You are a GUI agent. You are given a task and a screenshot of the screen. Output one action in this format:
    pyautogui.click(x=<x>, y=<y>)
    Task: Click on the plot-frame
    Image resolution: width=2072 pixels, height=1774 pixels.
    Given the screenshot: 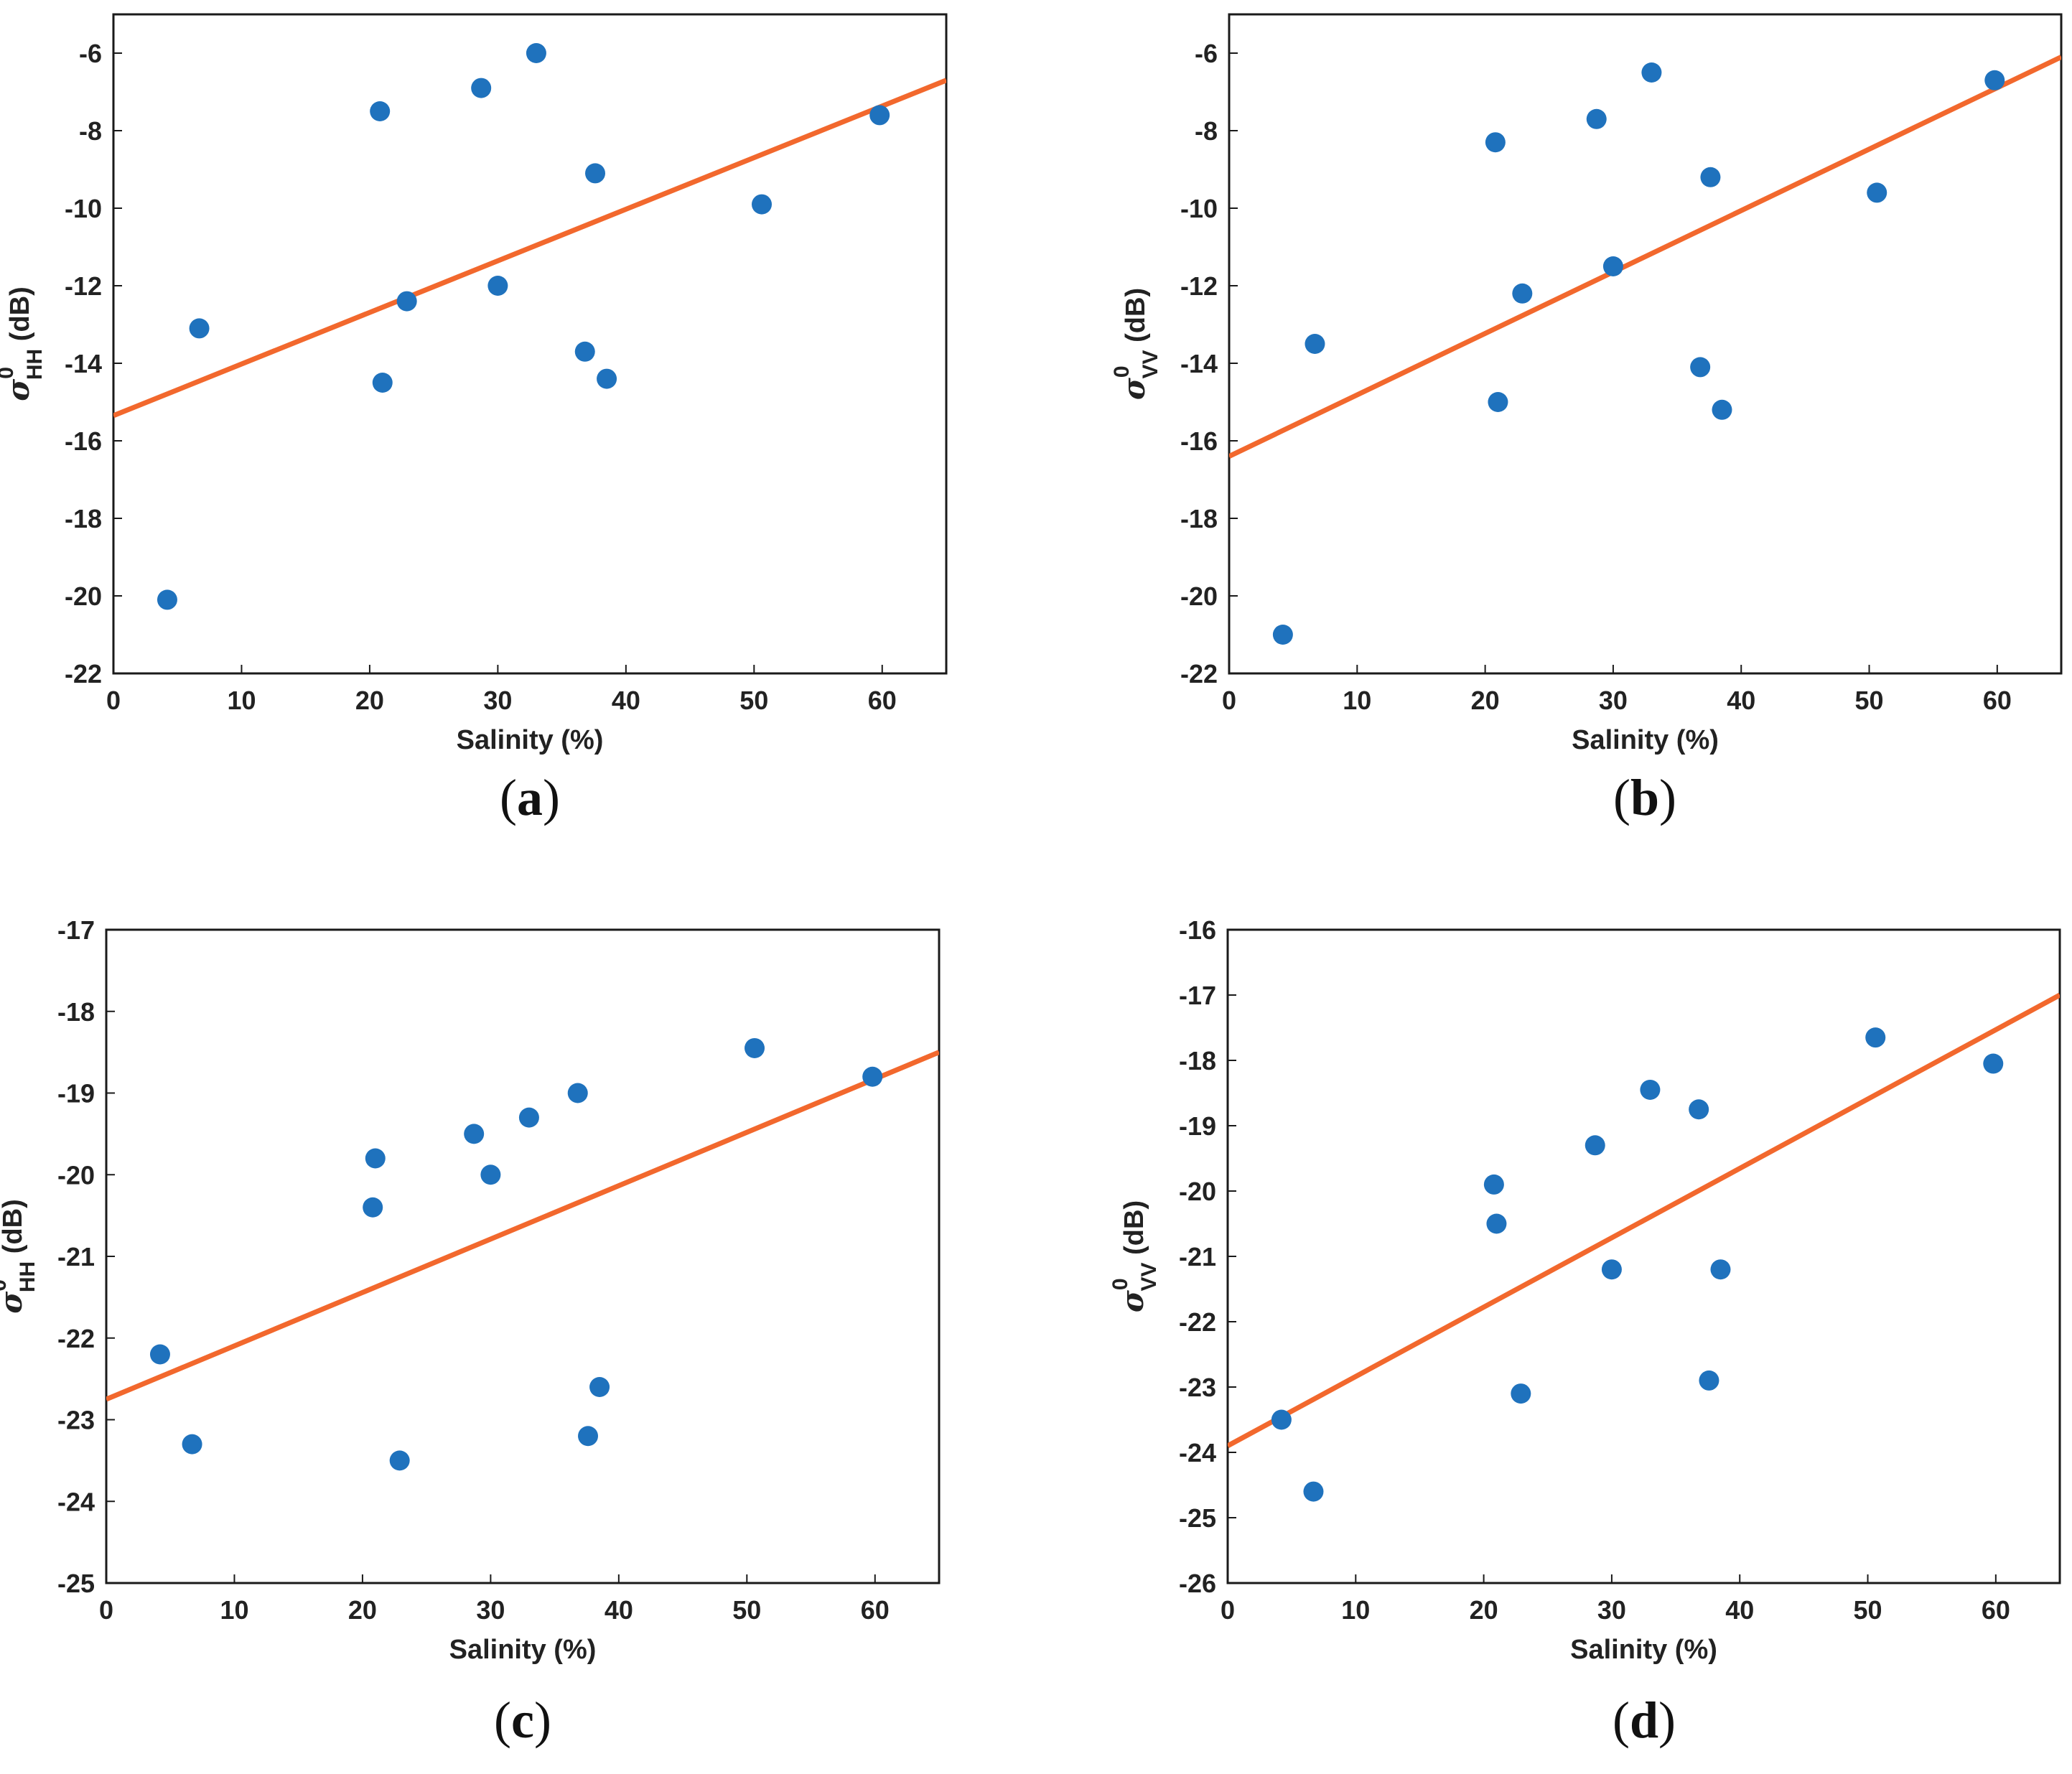 What is the action you would take?
    pyautogui.click(x=523, y=1256)
    